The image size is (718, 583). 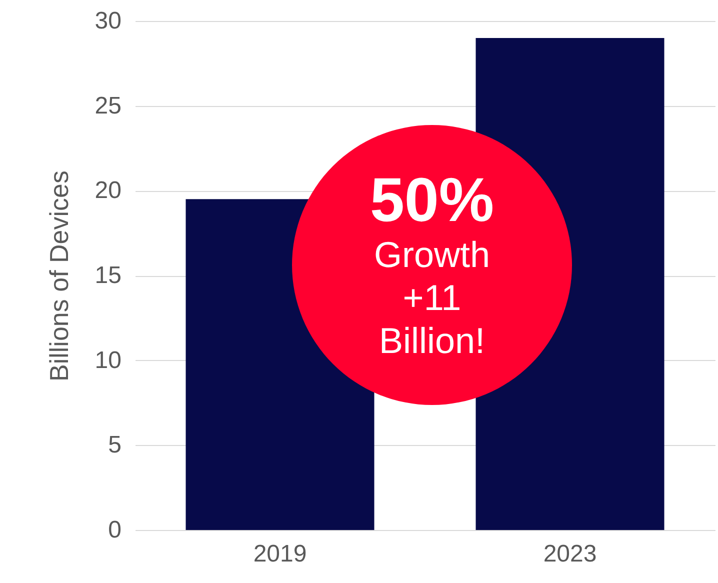 What do you see at coordinates (108, 190) in the screenshot?
I see `y-tick-label: 20` at bounding box center [108, 190].